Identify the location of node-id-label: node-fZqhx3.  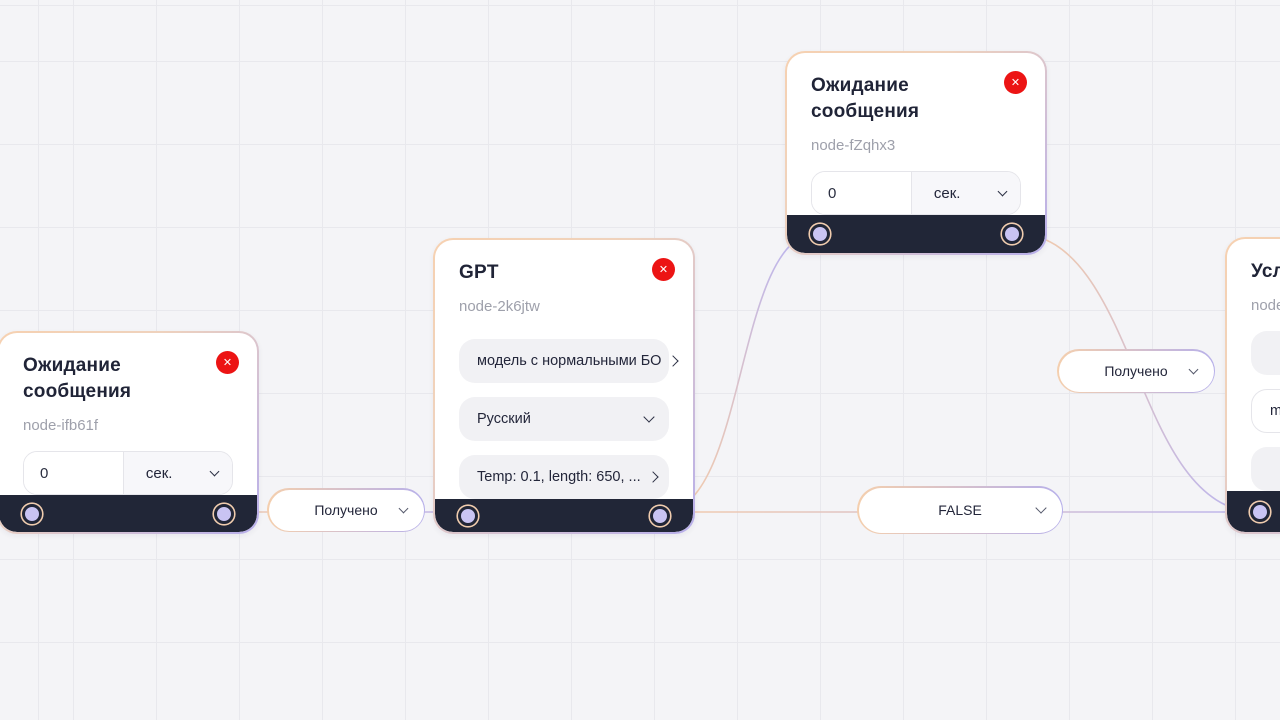
(853, 145).